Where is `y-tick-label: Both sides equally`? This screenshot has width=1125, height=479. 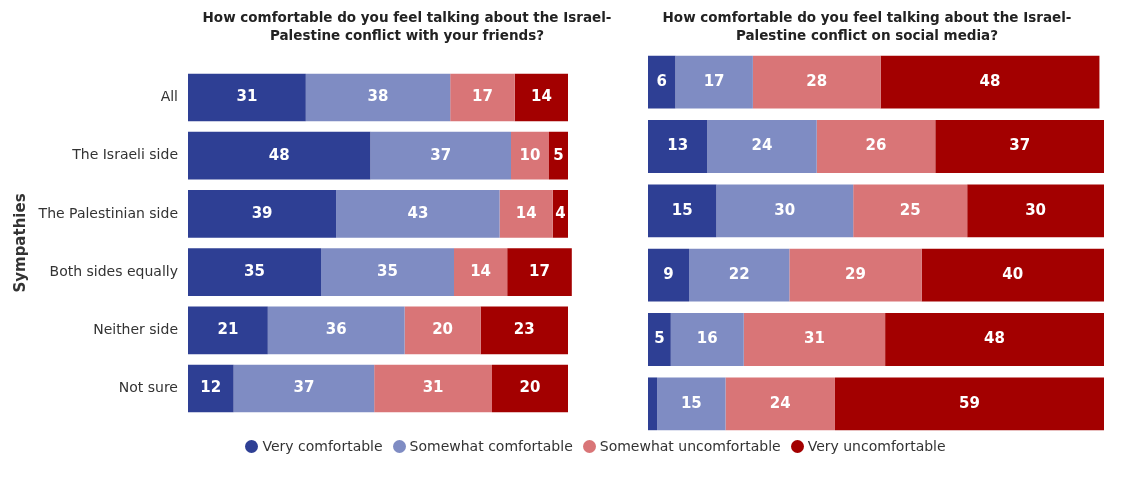 y-tick-label: Both sides equally is located at coordinates (113, 270).